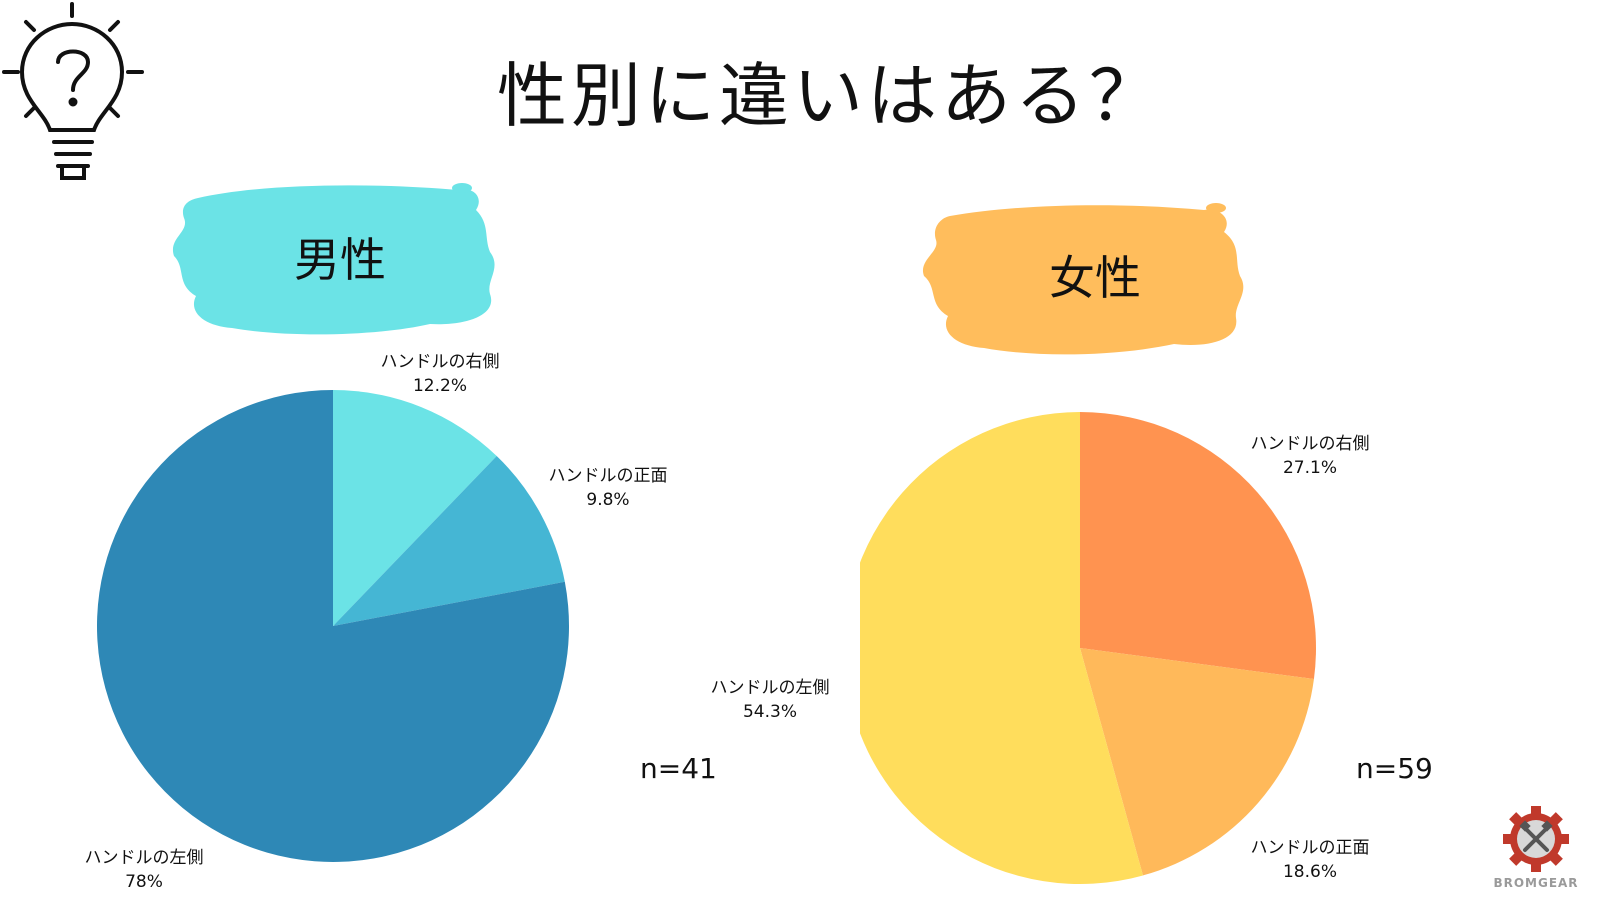 The width and height of the screenshot is (1600, 902). Describe the element at coordinates (1309, 872) in the screenshot. I see `slice-label-value: 18.6%` at that location.